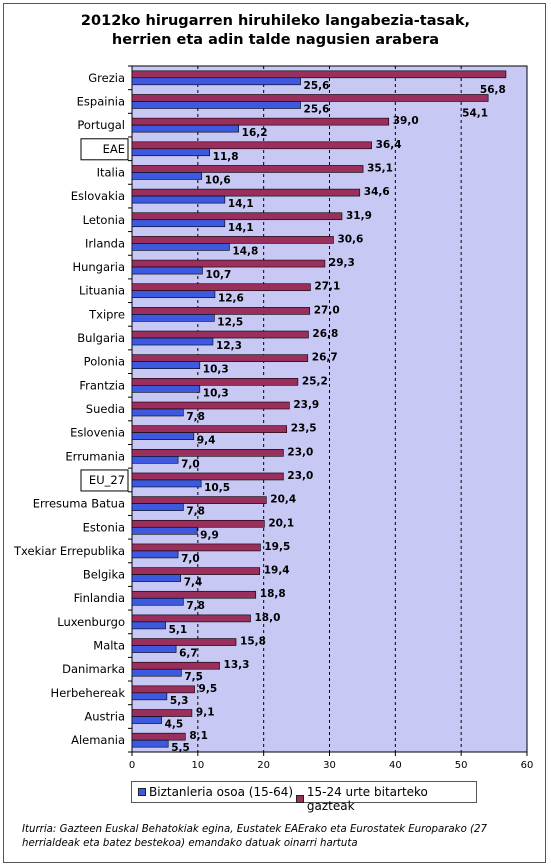 This screenshot has height=868, width=551. Describe the element at coordinates (98, 196) in the screenshot. I see `category-label: Eslovakia` at that location.